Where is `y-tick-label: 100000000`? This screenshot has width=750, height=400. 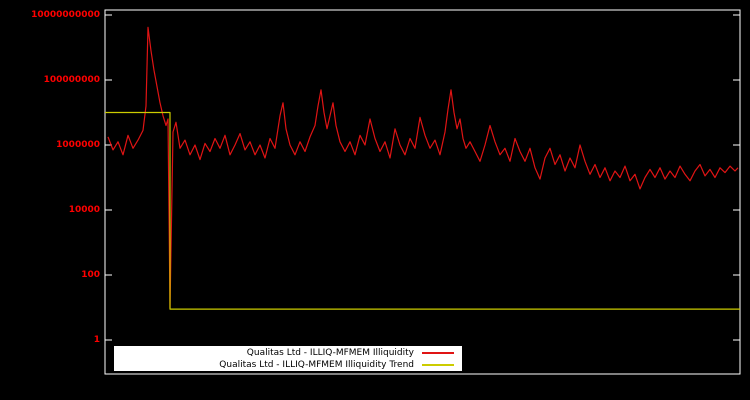 y-tick-label: 100000000 is located at coordinates (71, 80).